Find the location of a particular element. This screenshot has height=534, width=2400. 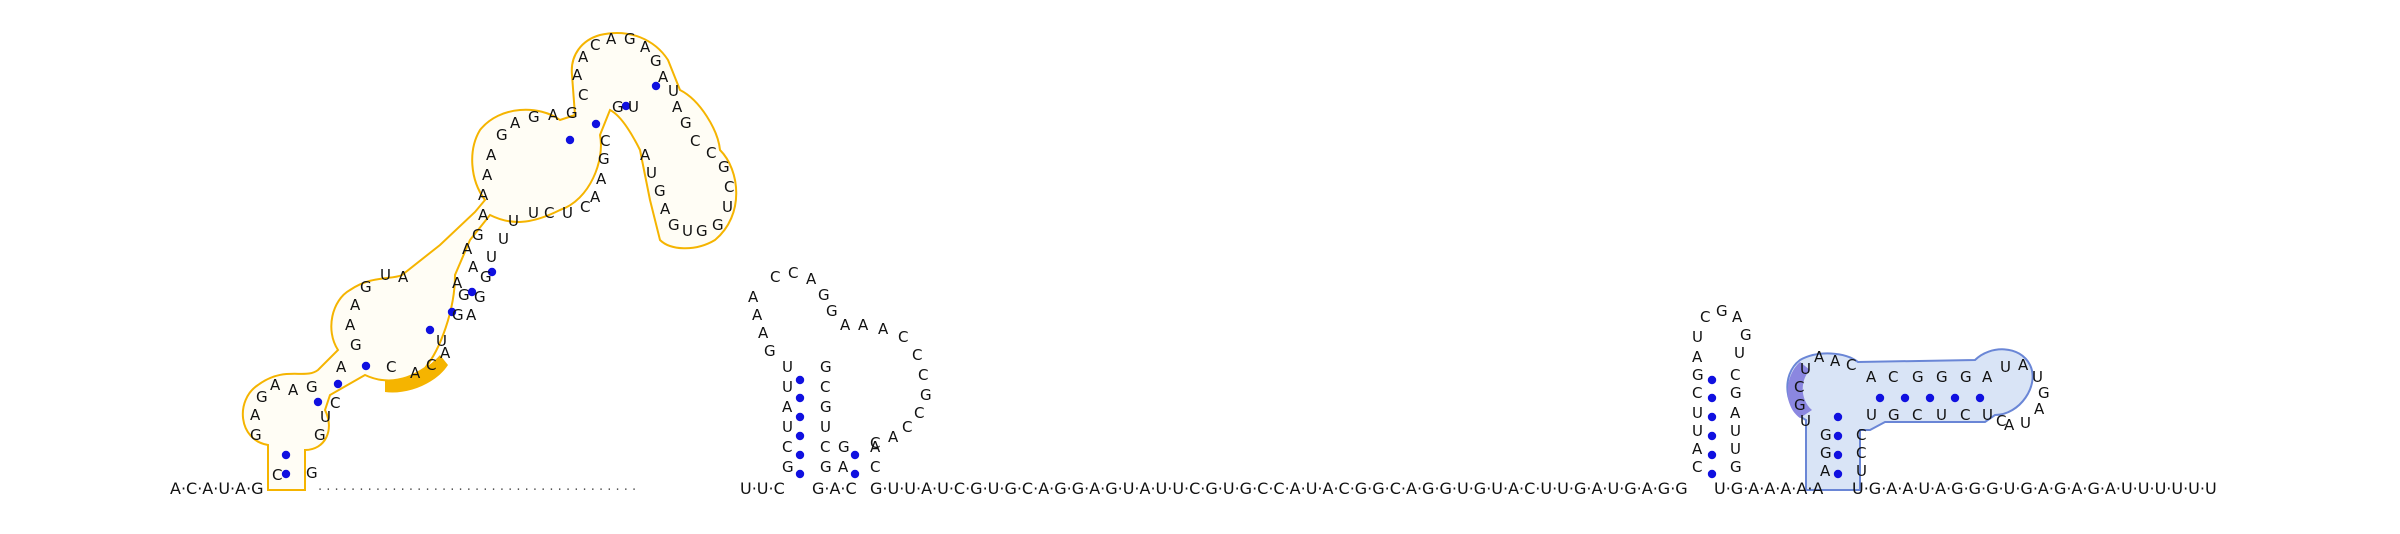

blue-highlight-group is located at coordinates (1910, 419).